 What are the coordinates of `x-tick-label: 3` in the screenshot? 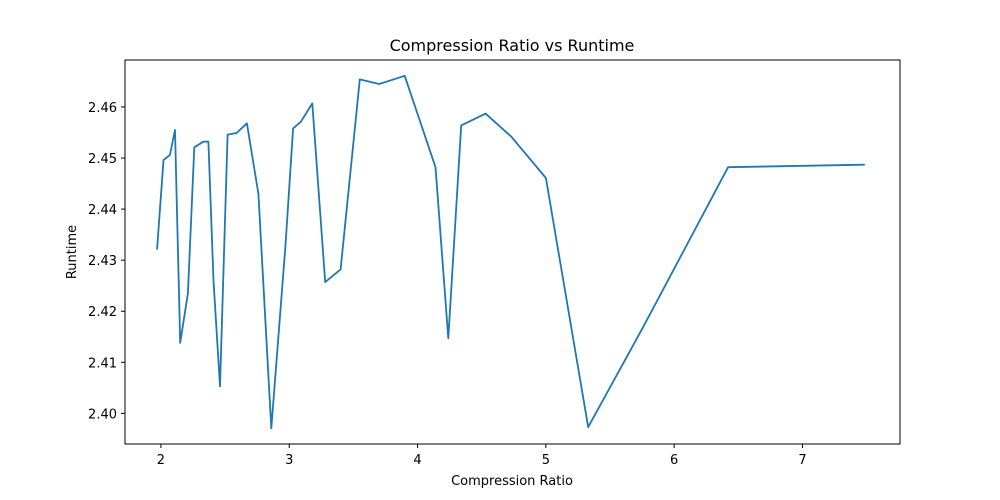 It's located at (289, 460).